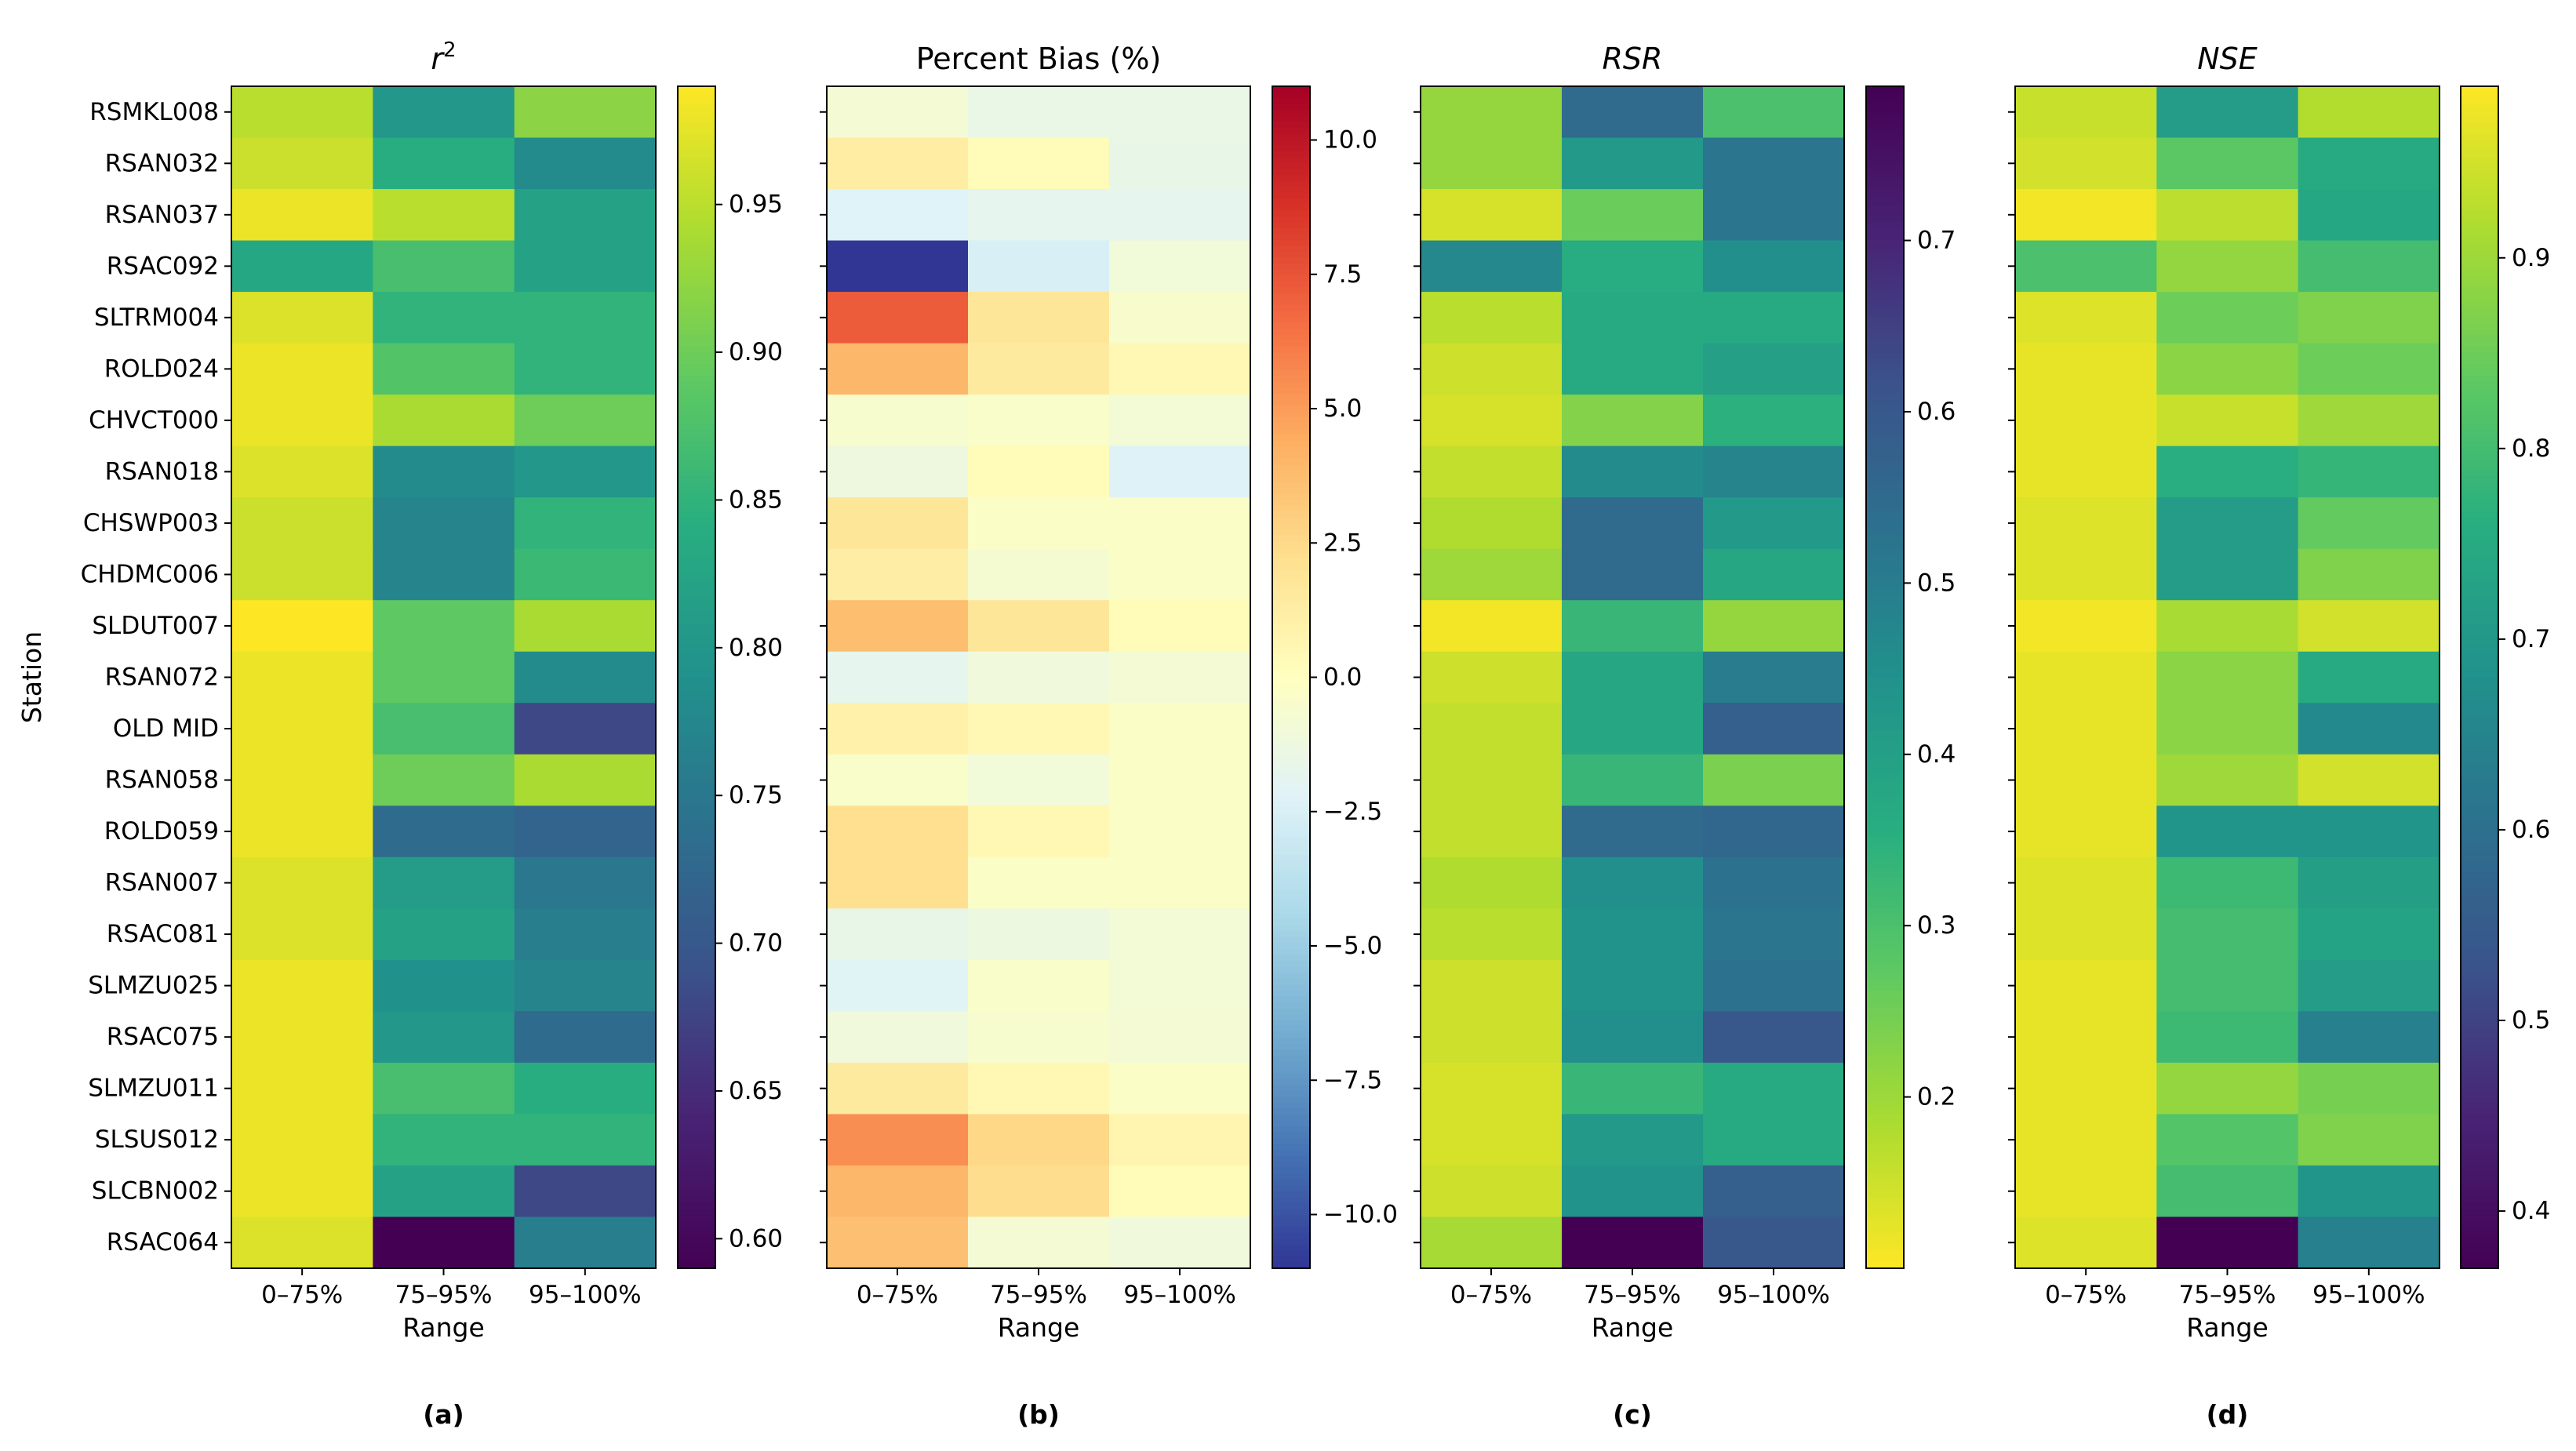 This screenshot has width=2576, height=1451. What do you see at coordinates (2531, 639) in the screenshot?
I see `colorbar-tick-label: 0.7` at bounding box center [2531, 639].